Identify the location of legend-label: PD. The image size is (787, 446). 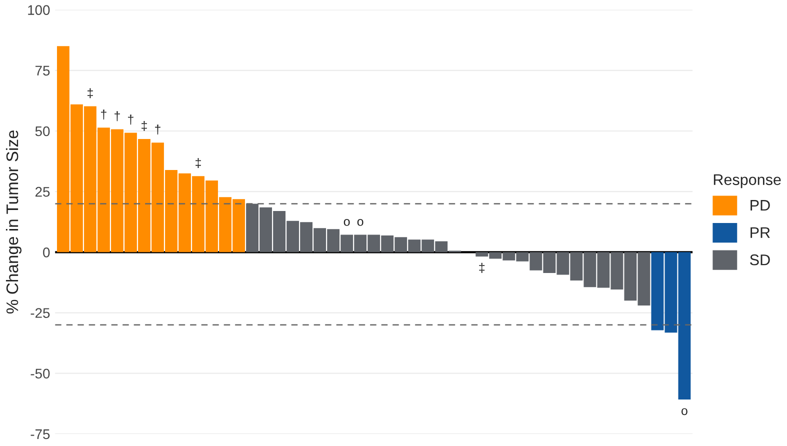
(760, 205).